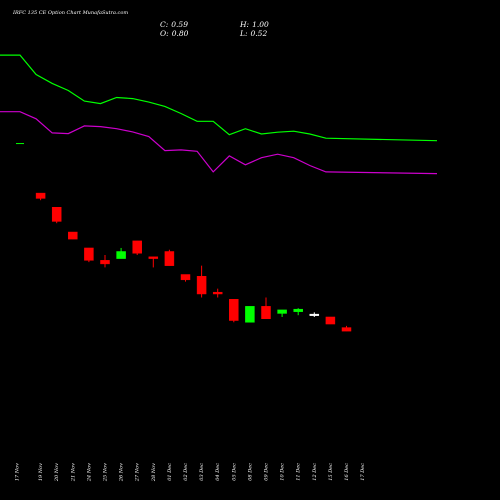  Describe the element at coordinates (234, 472) in the screenshot. I see `x-tick-label: 05 Dec` at that location.